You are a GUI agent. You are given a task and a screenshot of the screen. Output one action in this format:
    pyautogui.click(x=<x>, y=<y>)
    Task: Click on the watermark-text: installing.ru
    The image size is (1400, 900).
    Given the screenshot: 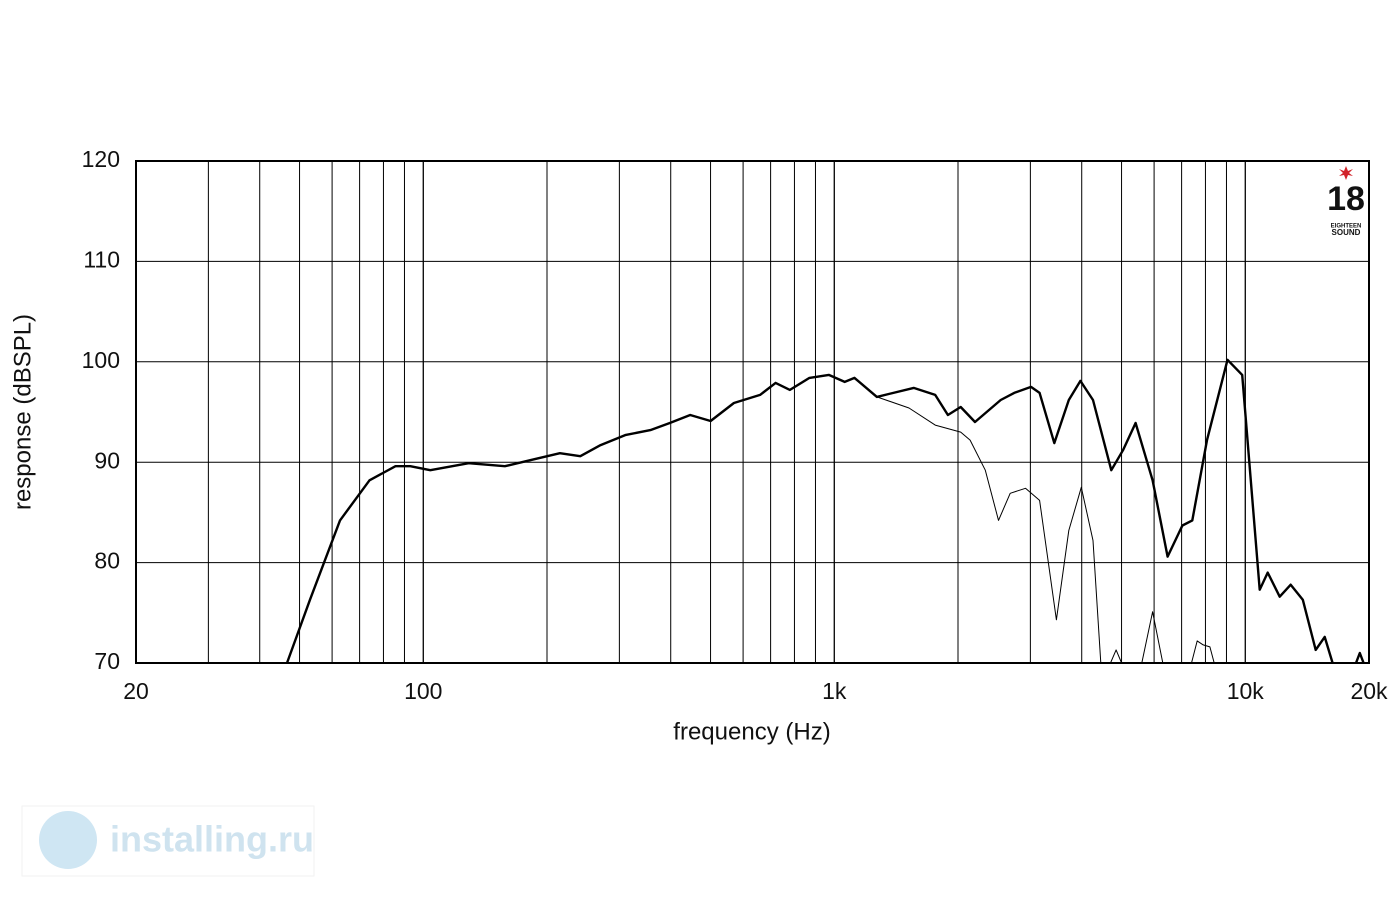 What is the action you would take?
    pyautogui.click(x=212, y=839)
    